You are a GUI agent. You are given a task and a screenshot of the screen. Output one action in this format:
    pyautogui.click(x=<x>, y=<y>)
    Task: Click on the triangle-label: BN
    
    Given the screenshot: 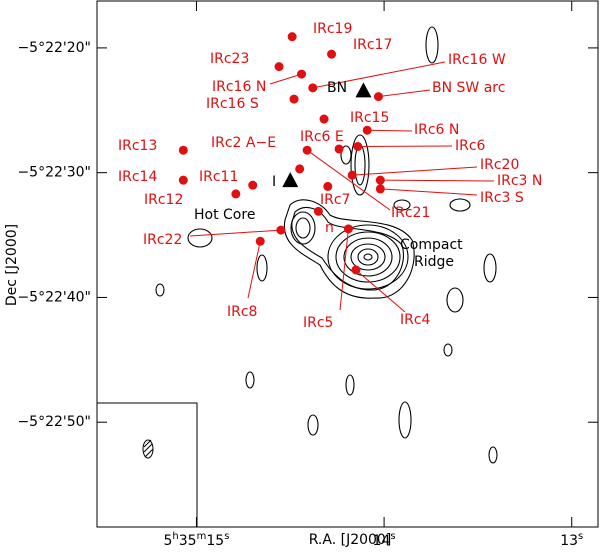 What is the action you would take?
    pyautogui.click(x=337, y=88)
    